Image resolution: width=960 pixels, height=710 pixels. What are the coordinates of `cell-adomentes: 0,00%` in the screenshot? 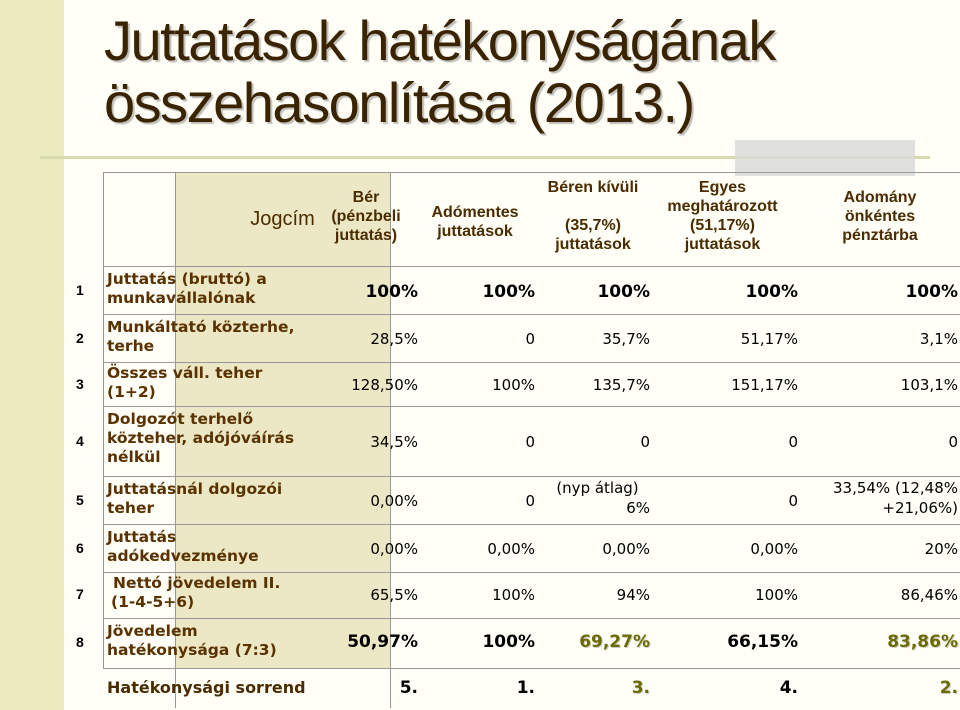 It's located at (511, 549).